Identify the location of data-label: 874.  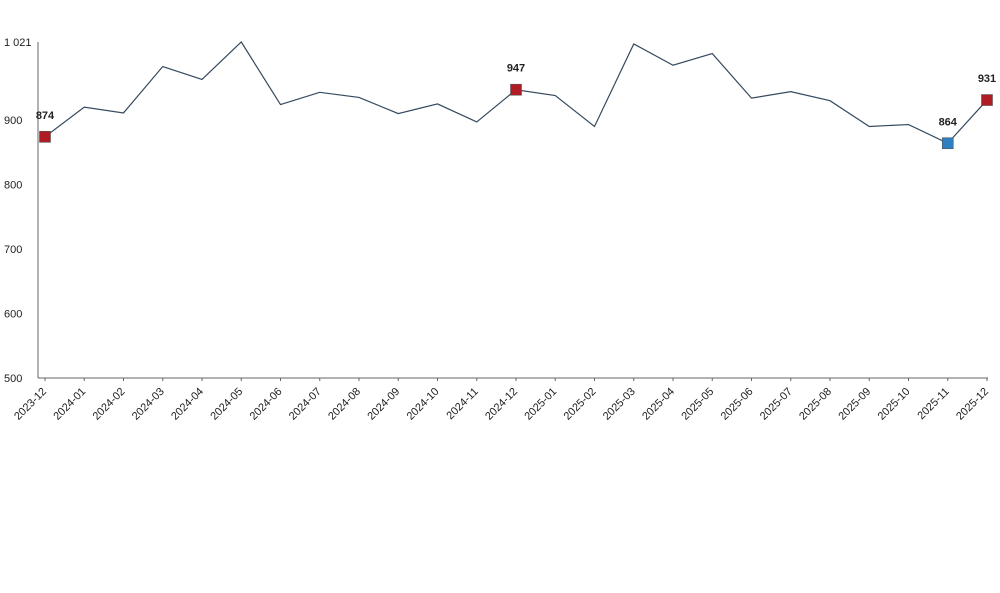
(45, 116).